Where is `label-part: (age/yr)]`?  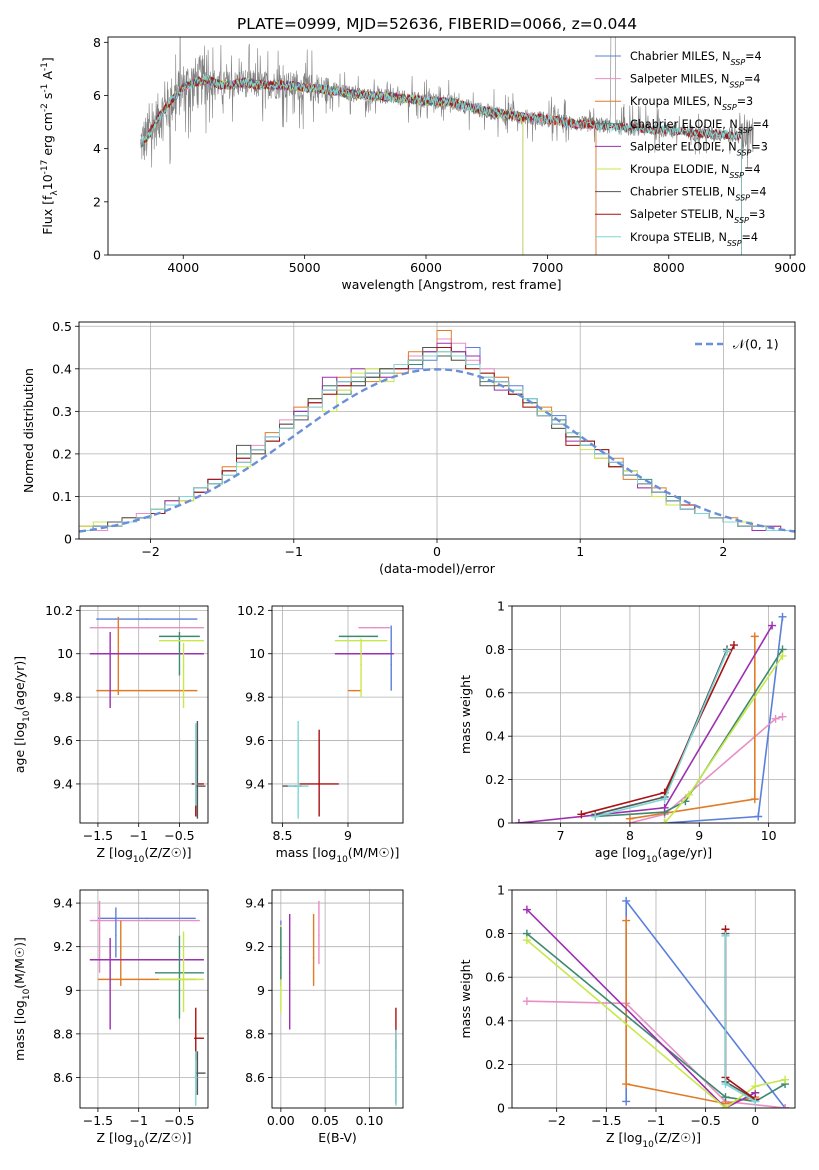 label-part: (age/yr)] is located at coordinates (19, 683).